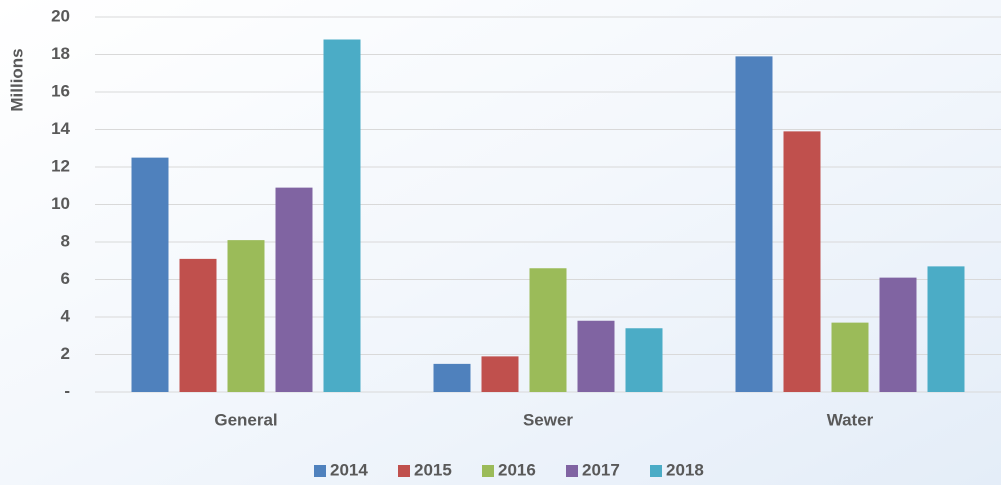 This screenshot has width=1001, height=485. Describe the element at coordinates (60, 165) in the screenshot. I see `y-tick-label: 12` at that location.